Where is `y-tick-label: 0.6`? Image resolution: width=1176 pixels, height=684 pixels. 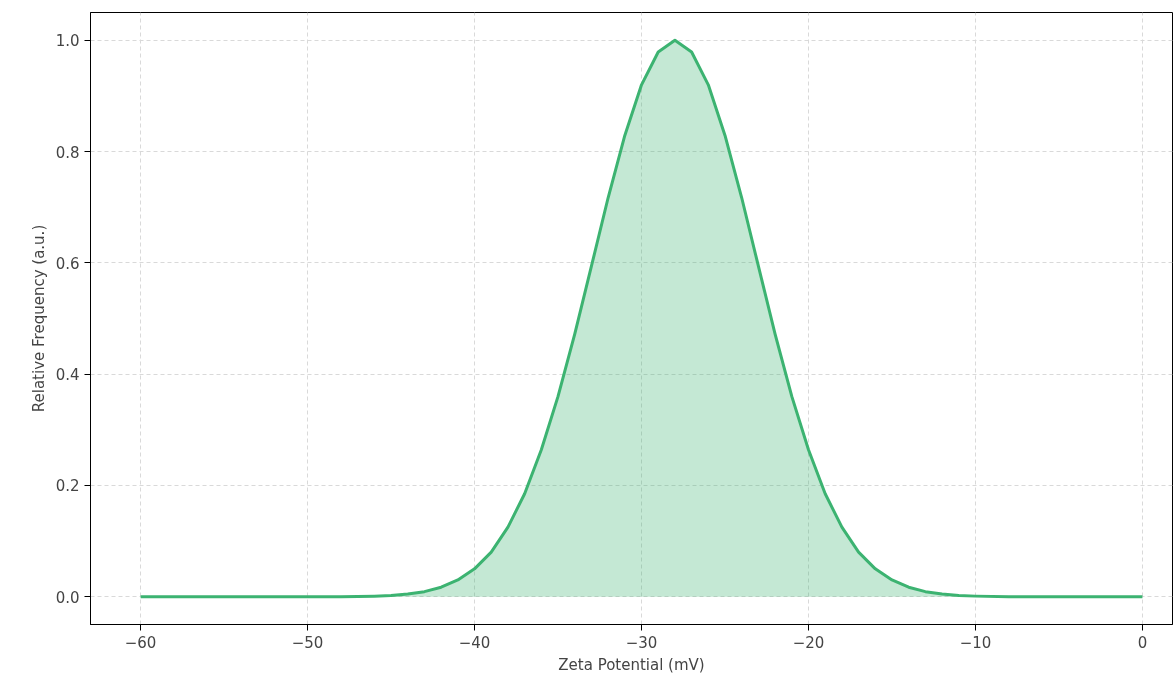 y-tick-label: 0.6 is located at coordinates (67, 263).